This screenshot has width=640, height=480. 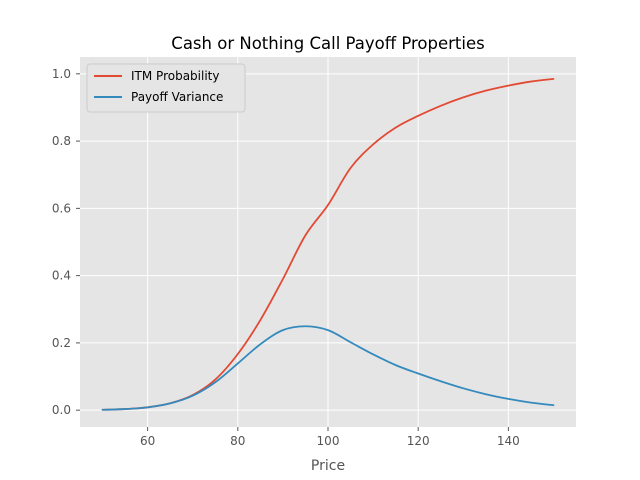 What do you see at coordinates (61, 208) in the screenshot?
I see `y-tick-label: 0.6` at bounding box center [61, 208].